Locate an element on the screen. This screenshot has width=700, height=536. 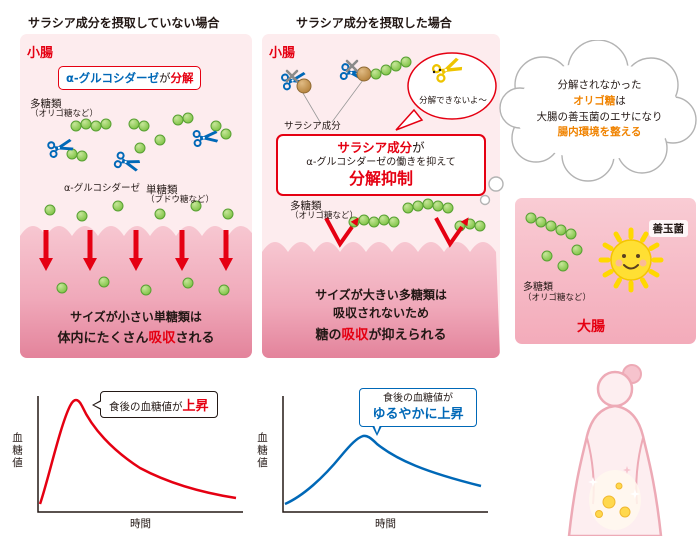
middle-conclusion-line2: 吸収されないため is located at coordinates (380, 313).